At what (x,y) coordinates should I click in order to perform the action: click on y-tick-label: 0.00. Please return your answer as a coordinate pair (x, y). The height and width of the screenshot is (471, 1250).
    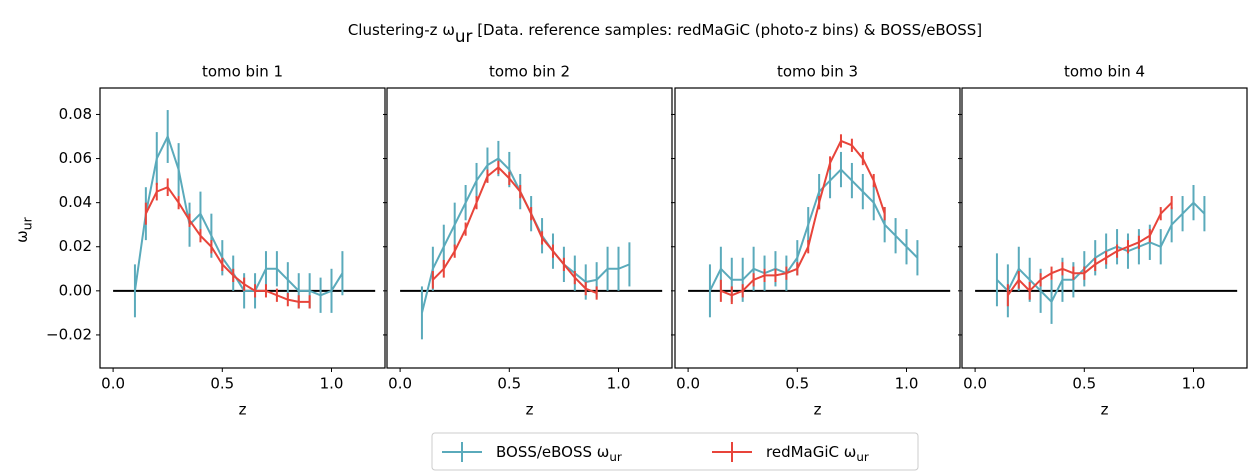
    Looking at the image, I should click on (75, 290).